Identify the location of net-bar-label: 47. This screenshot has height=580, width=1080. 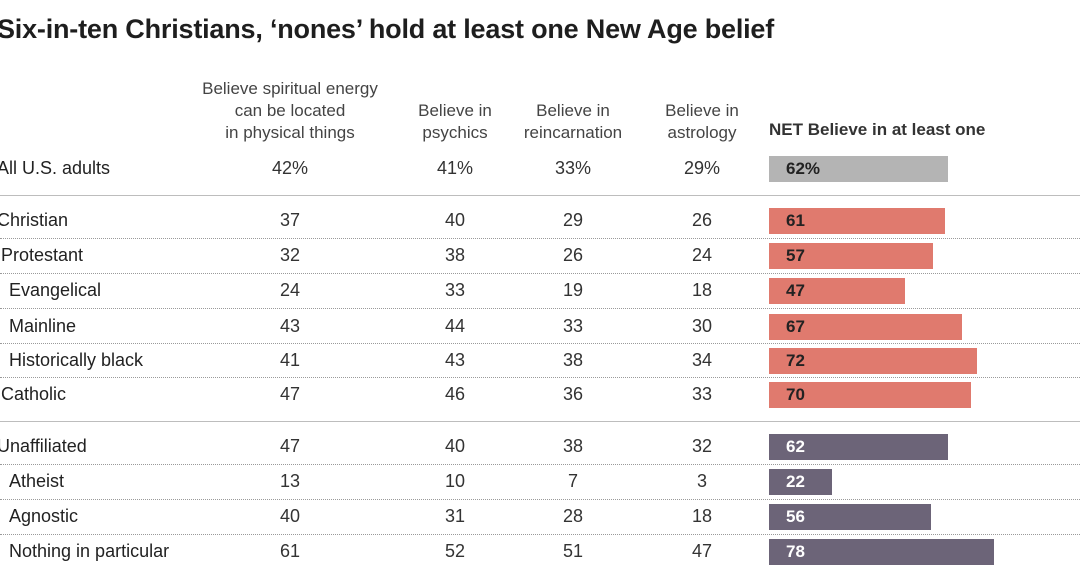
(795, 290).